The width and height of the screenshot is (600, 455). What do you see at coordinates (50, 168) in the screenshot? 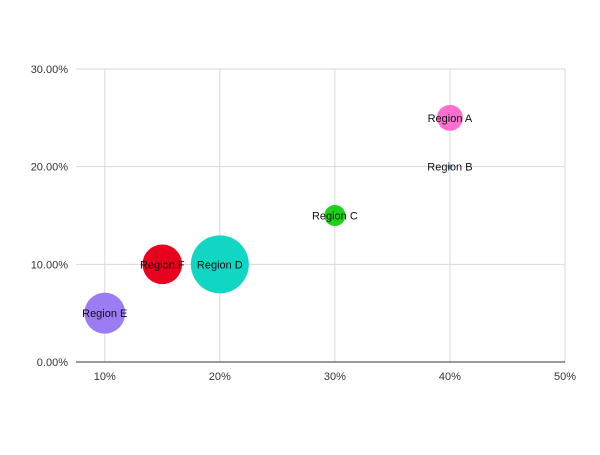
I see `y-tick-label: 20.00%` at bounding box center [50, 168].